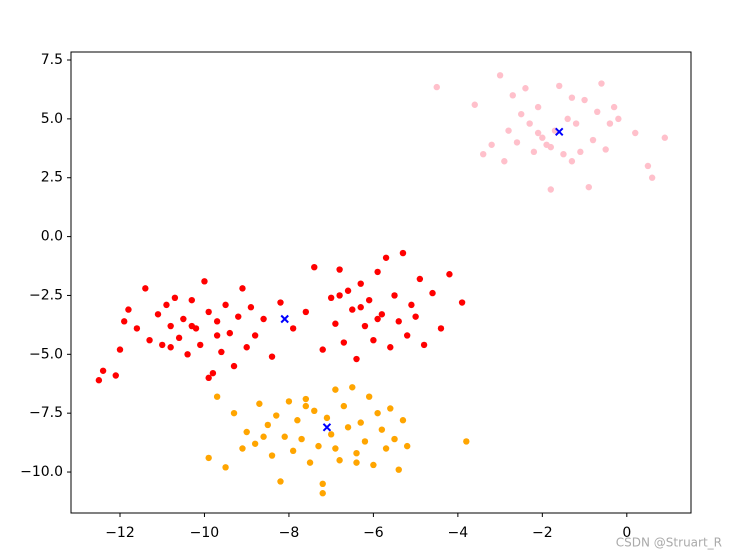 The height and width of the screenshot is (559, 737). I want to click on x-tick-label: −2, so click(542, 533).